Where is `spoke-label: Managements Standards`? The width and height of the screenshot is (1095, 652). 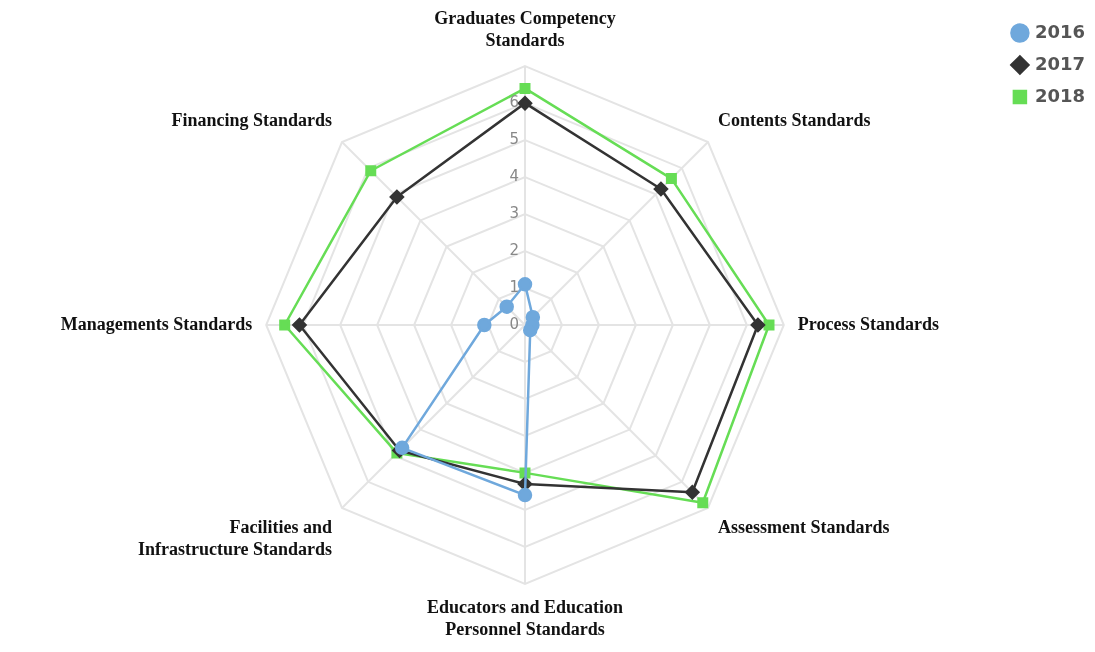
spoke-label: Managements Standards is located at coordinates (156, 323).